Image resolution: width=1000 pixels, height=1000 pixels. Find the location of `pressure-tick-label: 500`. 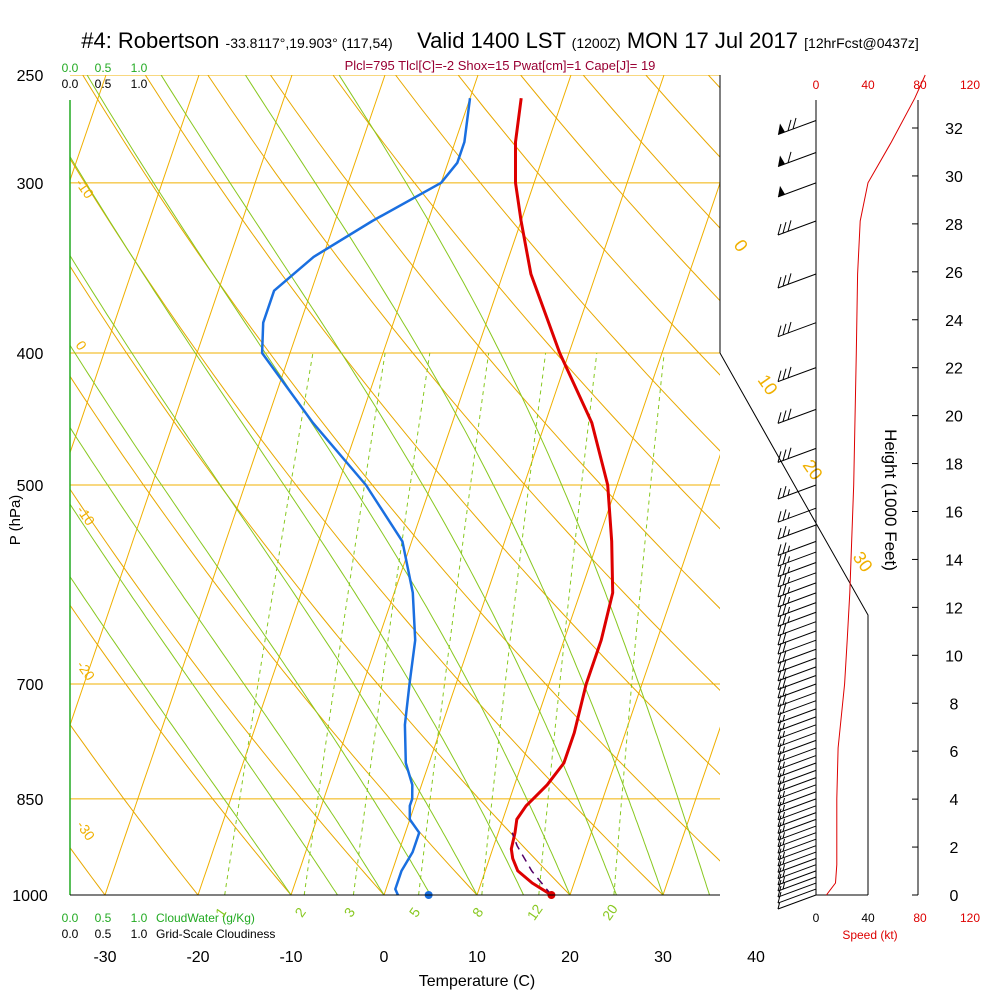

pressure-tick-label: 500 is located at coordinates (30, 486).